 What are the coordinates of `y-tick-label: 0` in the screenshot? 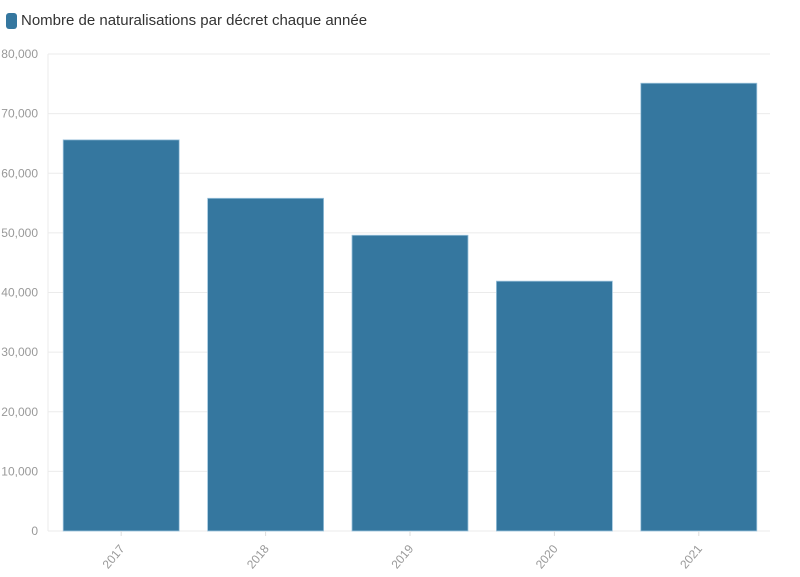 It's located at (34, 531).